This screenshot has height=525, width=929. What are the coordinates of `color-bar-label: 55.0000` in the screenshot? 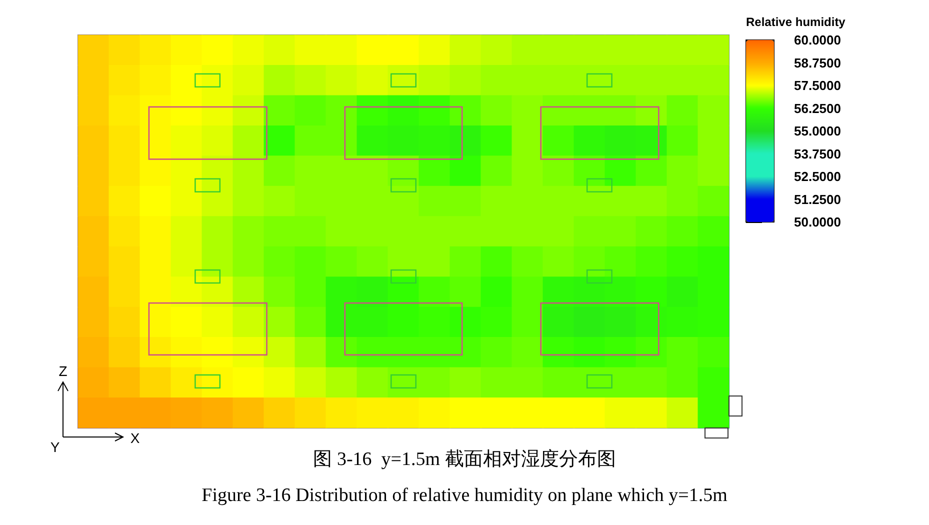 It's located at (817, 131).